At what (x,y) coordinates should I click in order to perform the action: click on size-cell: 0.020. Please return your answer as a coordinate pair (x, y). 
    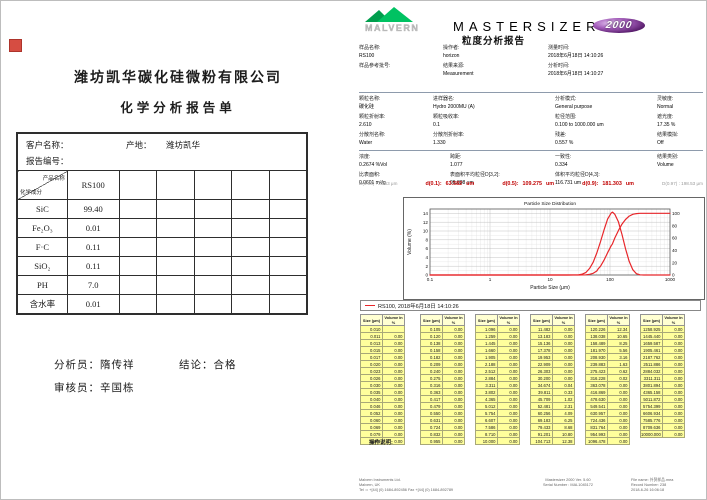
    Looking at the image, I should click on (371, 364).